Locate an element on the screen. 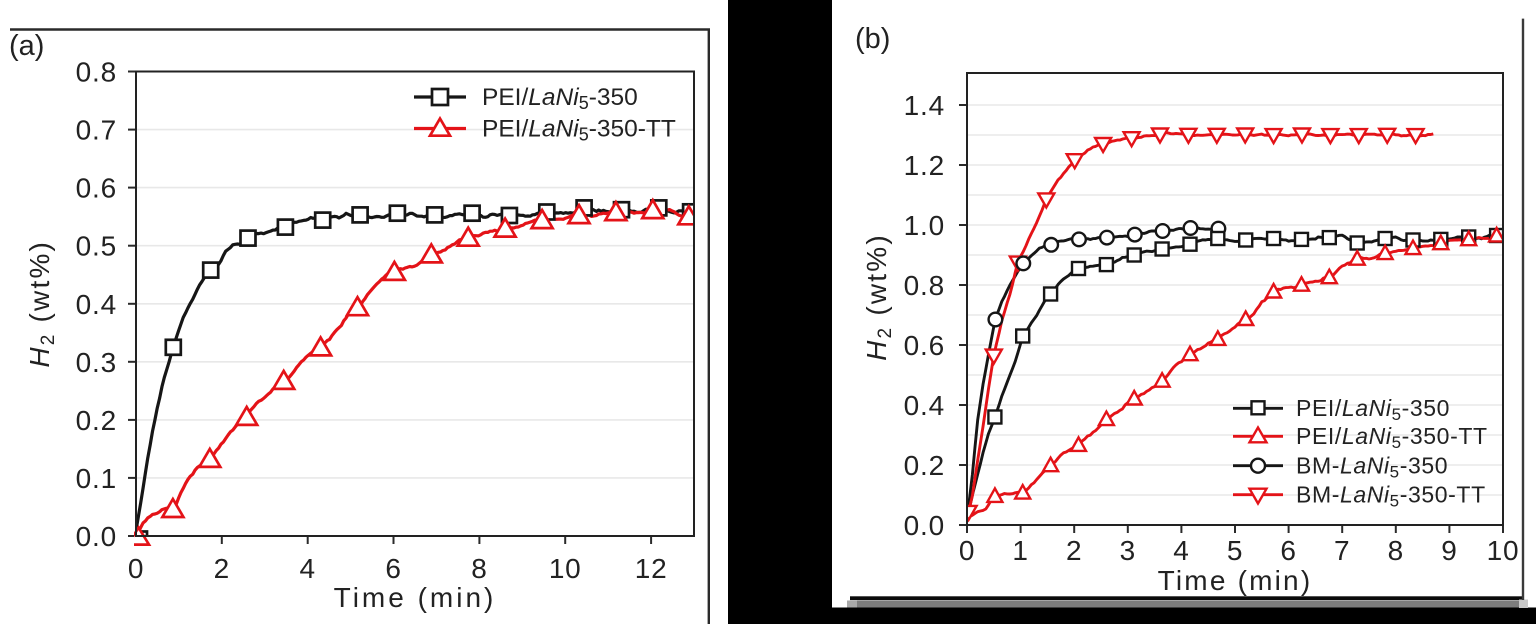  svg-text: BM-LaNi5-350 is located at coordinates (1372, 466).